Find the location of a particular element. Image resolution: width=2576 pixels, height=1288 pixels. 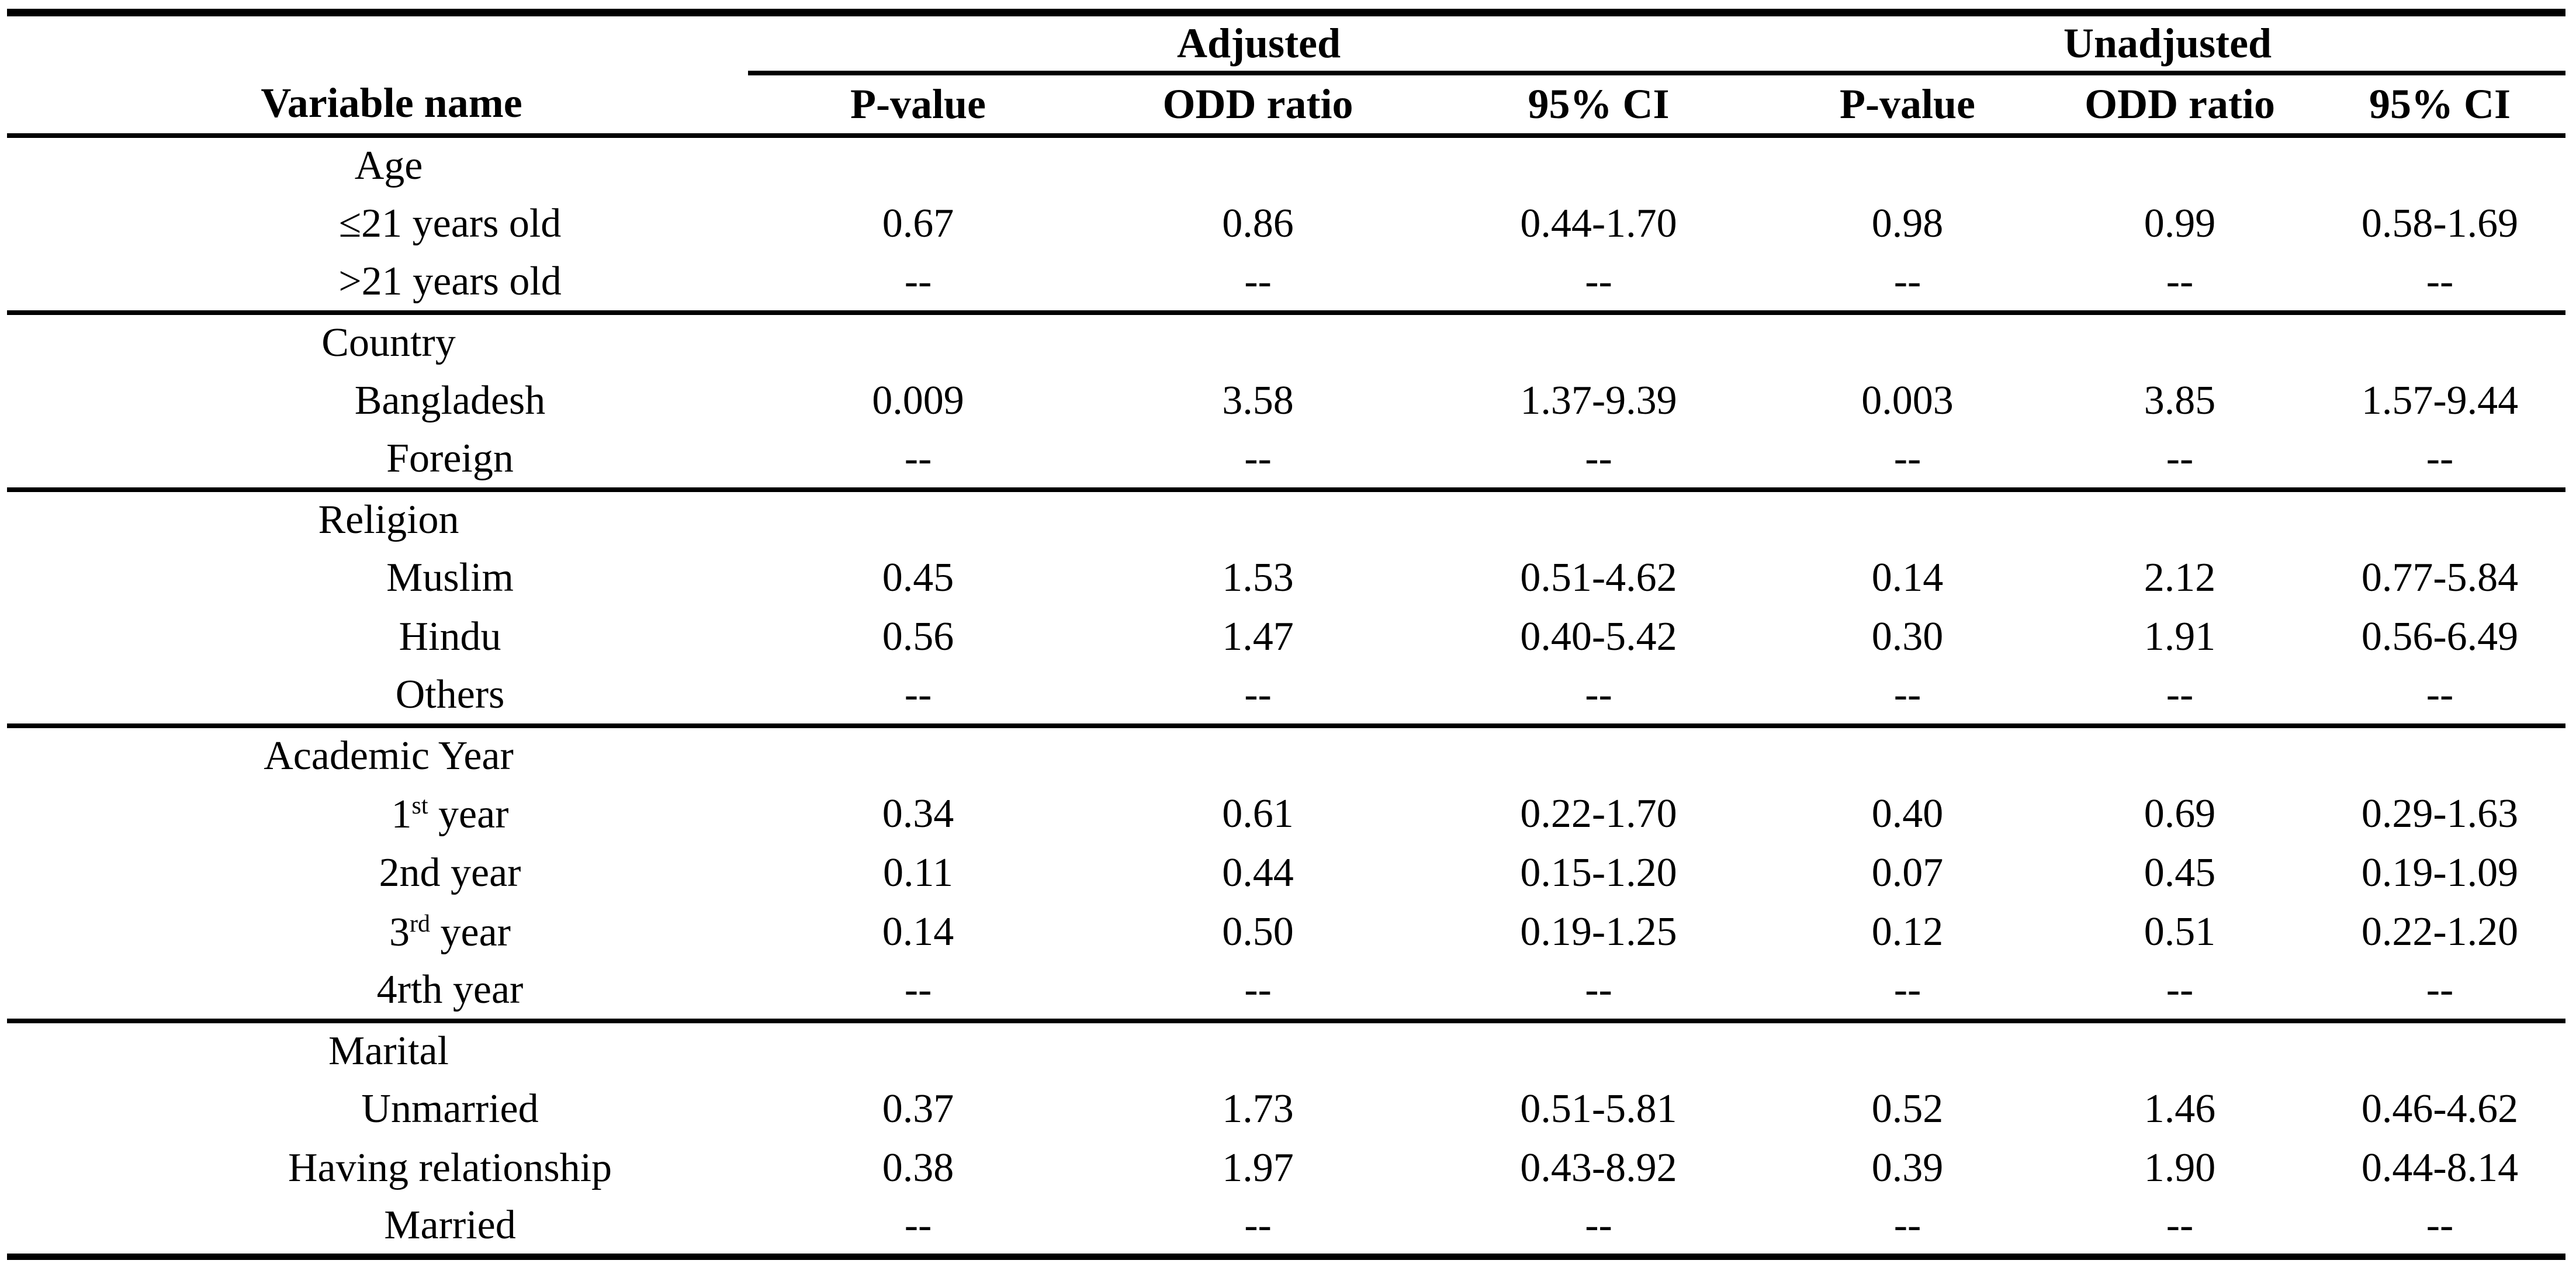

ordinal-superscript: rd is located at coordinates (420, 924).